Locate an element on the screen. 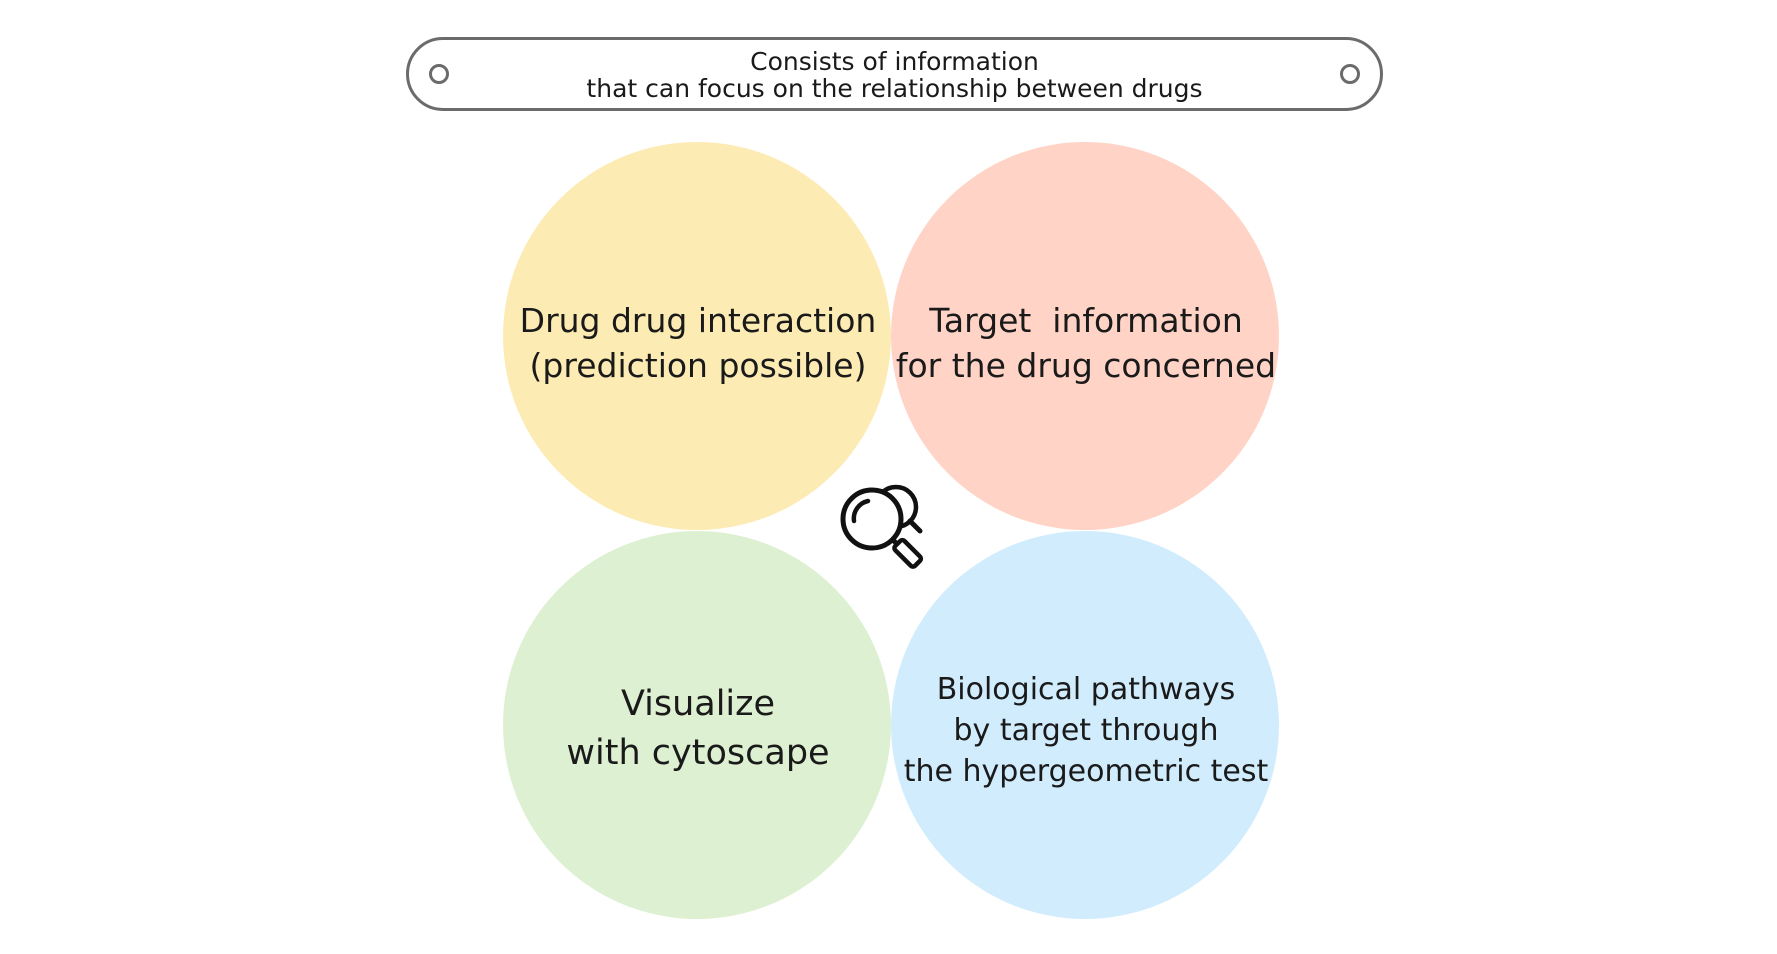 The image size is (1777, 954). label-target-information-line-2: for the drug concerned is located at coordinates (1086, 365).